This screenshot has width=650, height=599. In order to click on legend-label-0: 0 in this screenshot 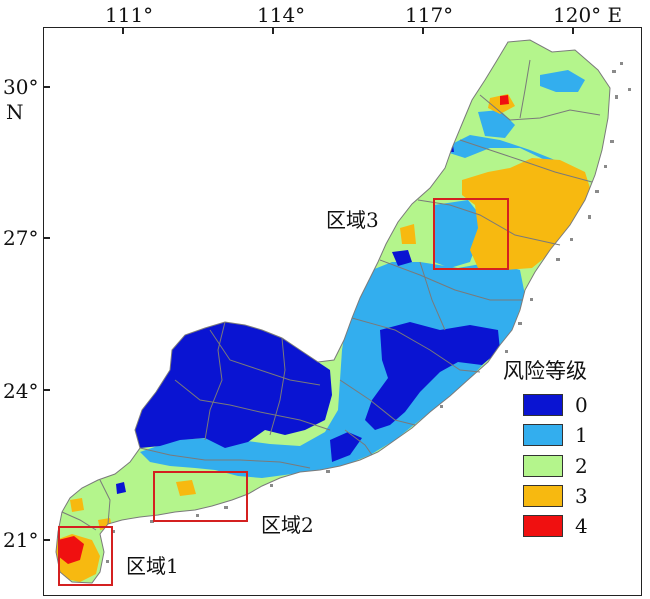, I will do `click(581, 405)`.